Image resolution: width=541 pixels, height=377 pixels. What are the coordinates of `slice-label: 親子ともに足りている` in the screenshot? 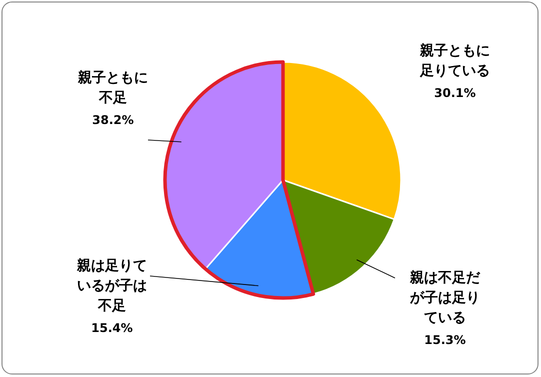 It's located at (454, 60).